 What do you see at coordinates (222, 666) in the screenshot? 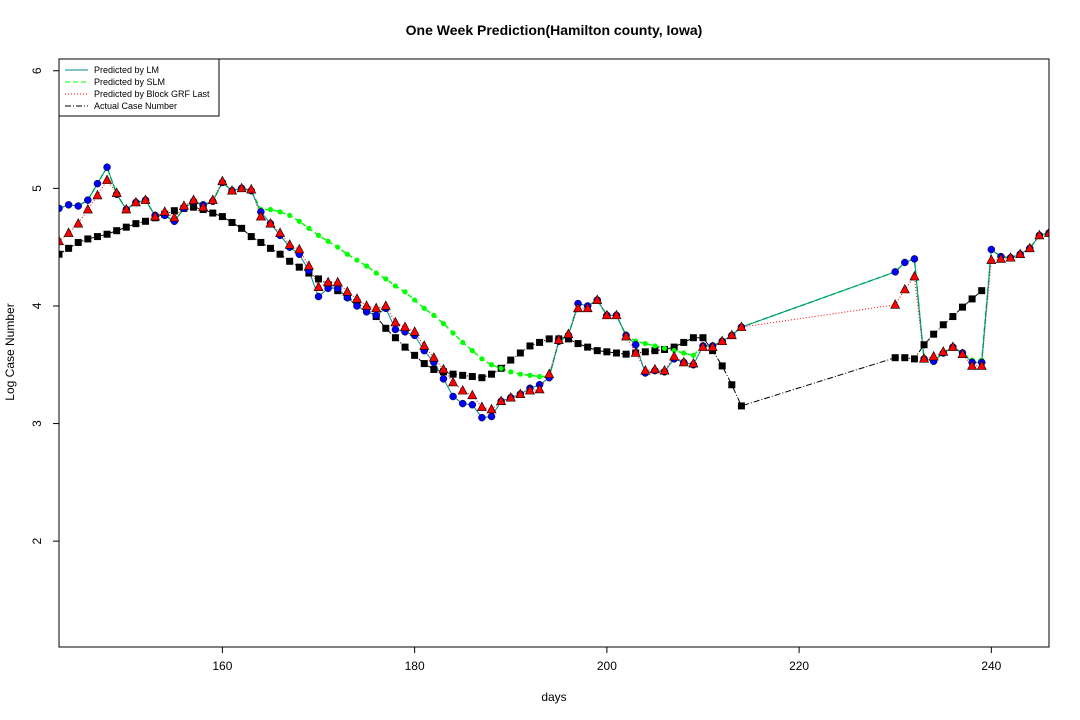
I see `x-tick-label: 160` at bounding box center [222, 666].